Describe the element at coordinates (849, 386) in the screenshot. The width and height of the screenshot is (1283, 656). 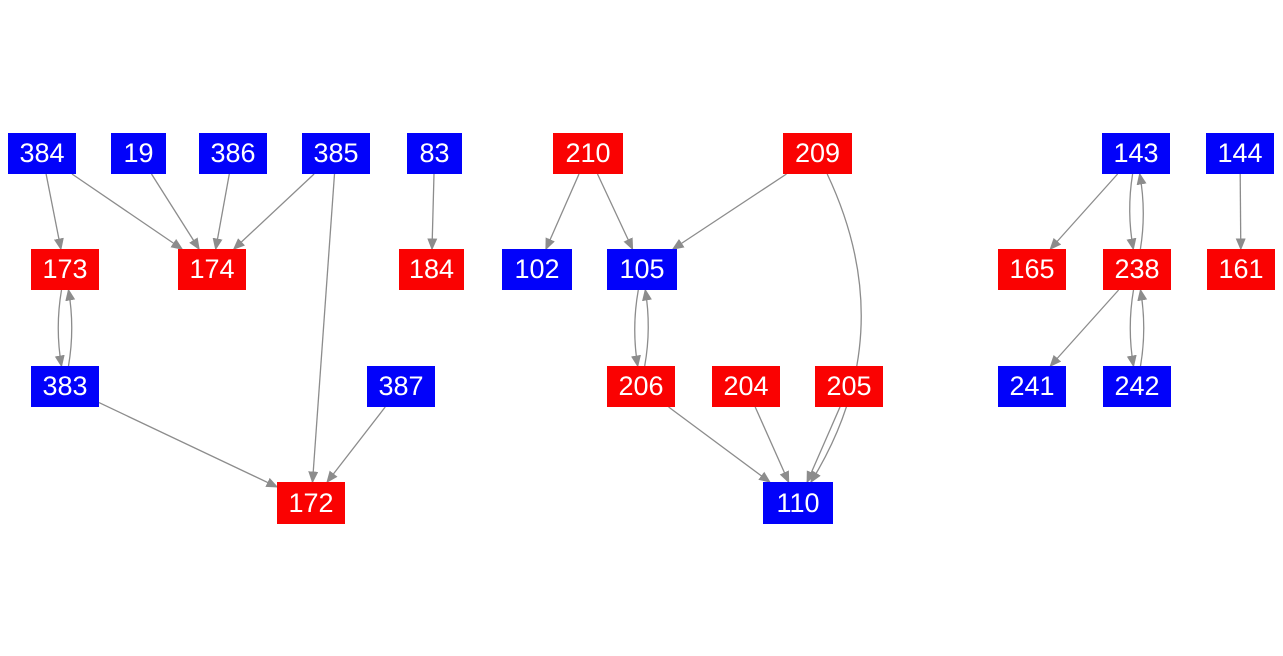
I see `node-205: 205` at that location.